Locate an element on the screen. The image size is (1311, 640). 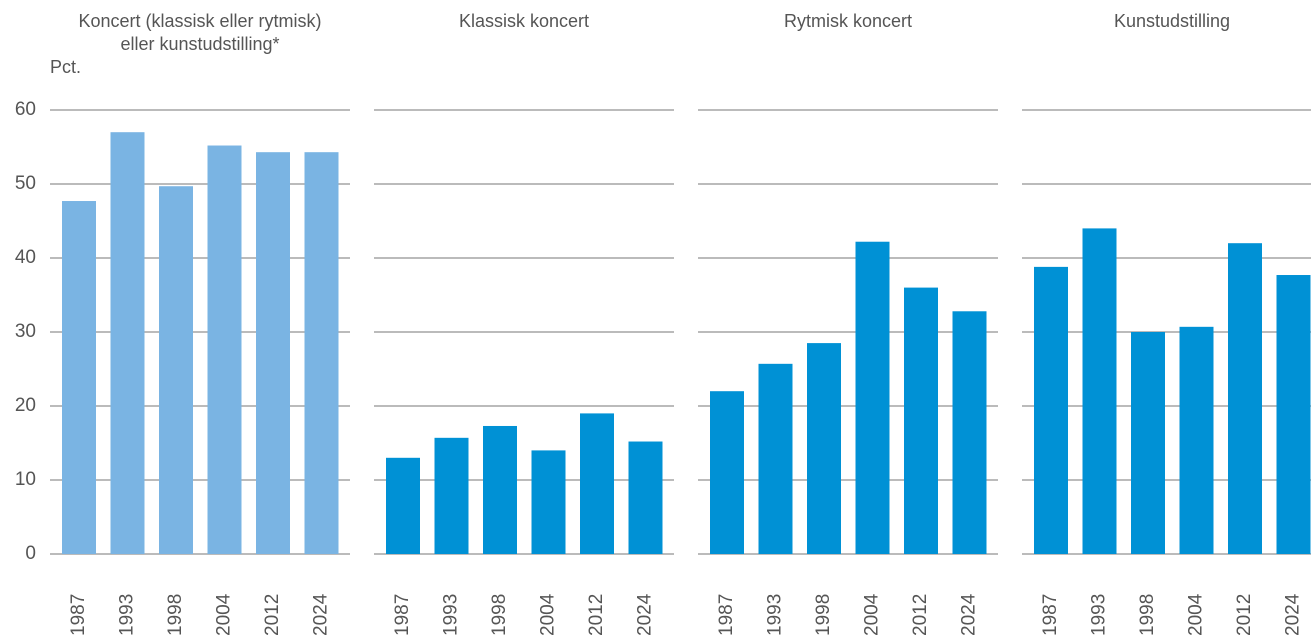
y-tick-label: 50 is located at coordinates (25, 183).